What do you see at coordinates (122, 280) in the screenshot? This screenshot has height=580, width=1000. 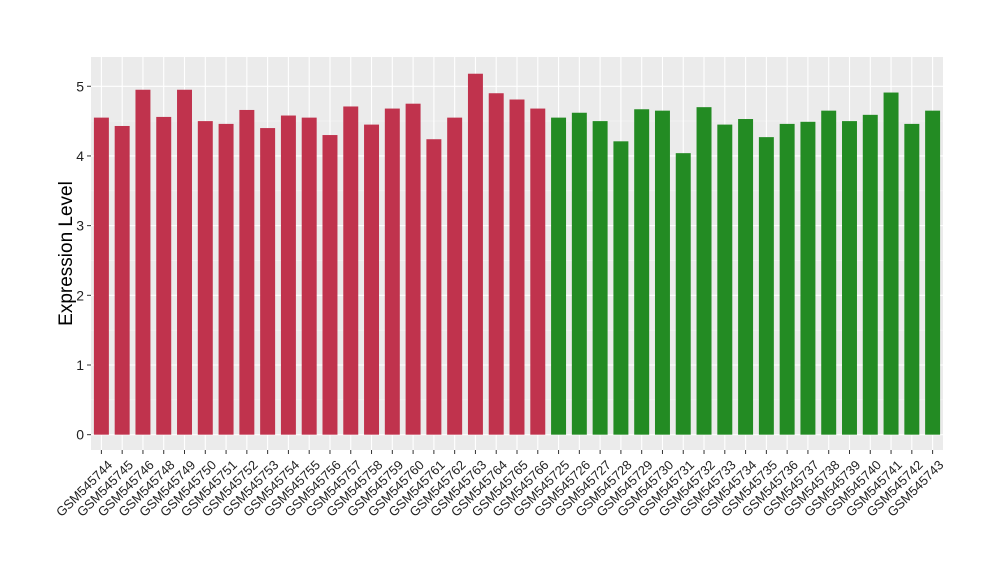 I see `bar-GSM545745` at bounding box center [122, 280].